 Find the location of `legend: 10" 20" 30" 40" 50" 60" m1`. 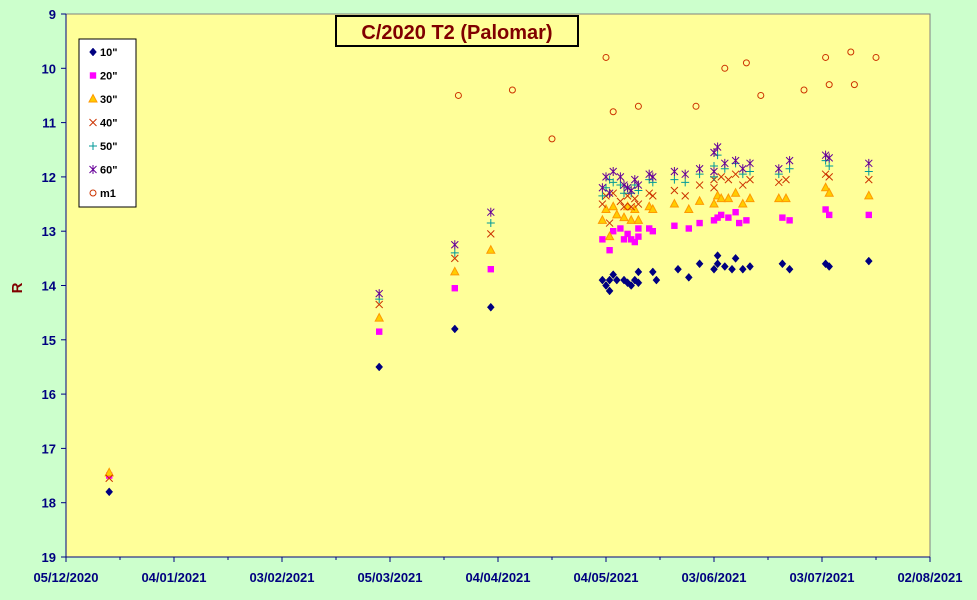

legend: 10" 20" 30" 40" 50" 60" m1 is located at coordinates (107, 123).